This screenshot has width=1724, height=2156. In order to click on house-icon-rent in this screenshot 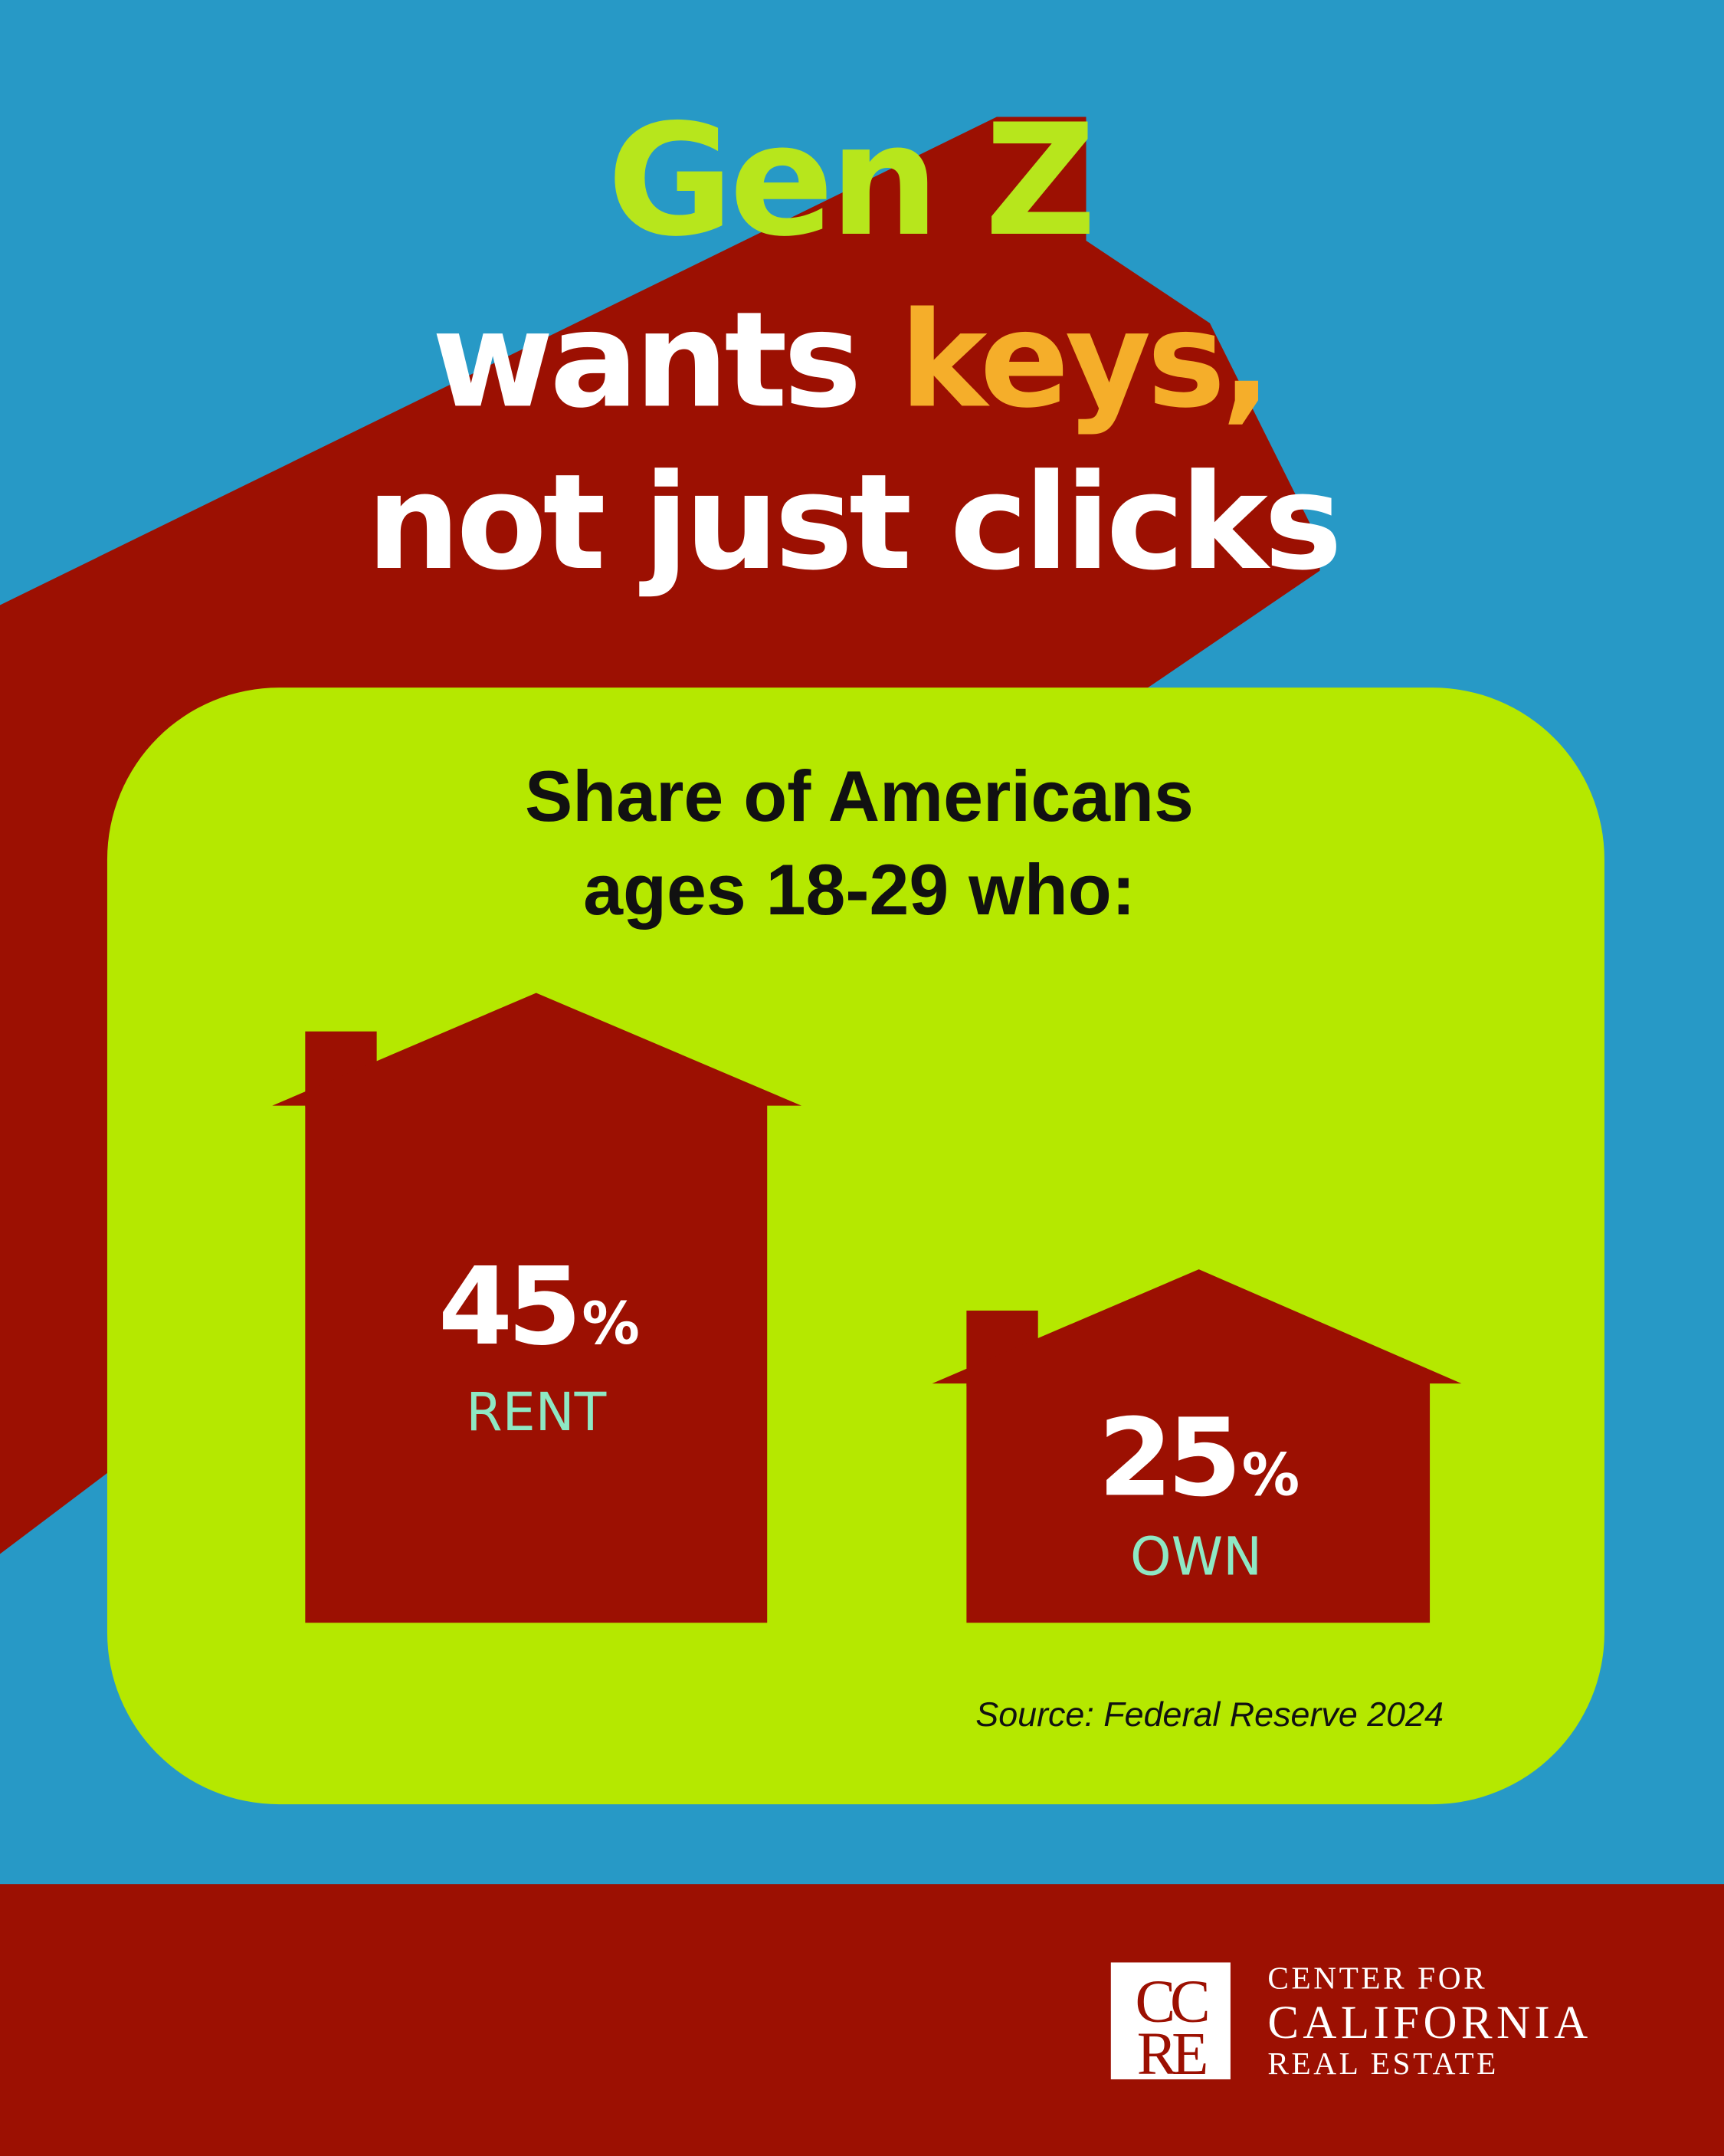, I will do `click(537, 1308)`.